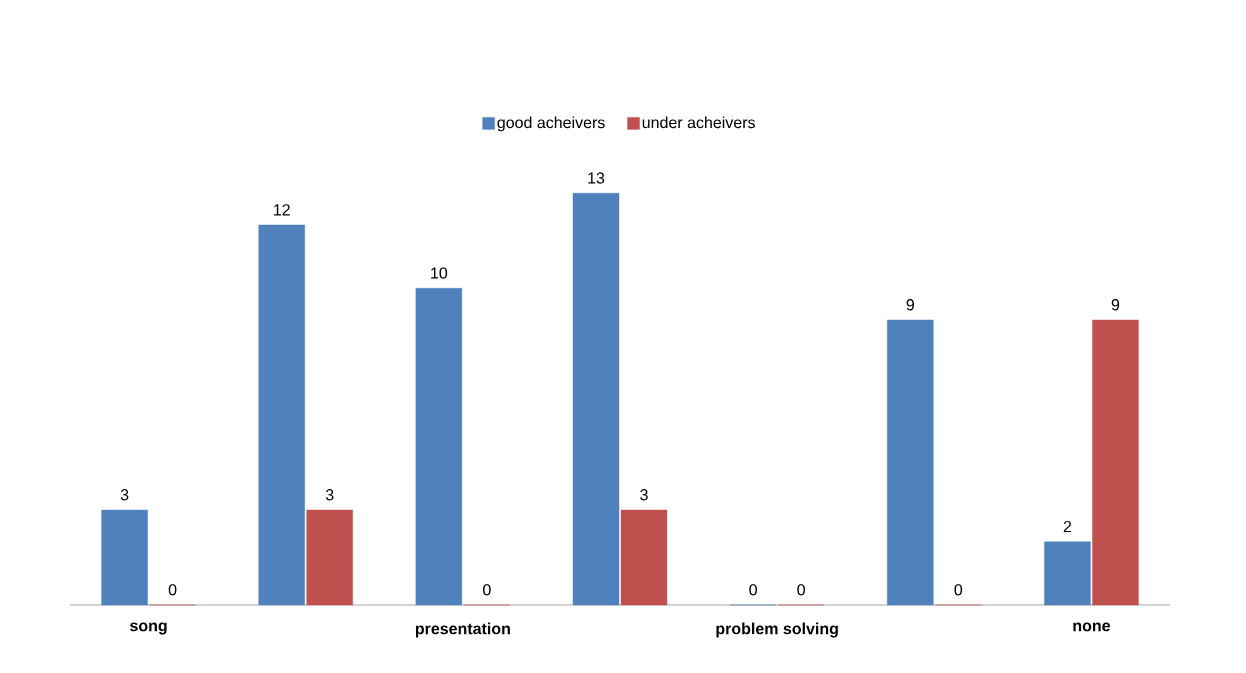 The width and height of the screenshot is (1246, 673). What do you see at coordinates (148, 628) in the screenshot?
I see `x-tick-label: song` at bounding box center [148, 628].